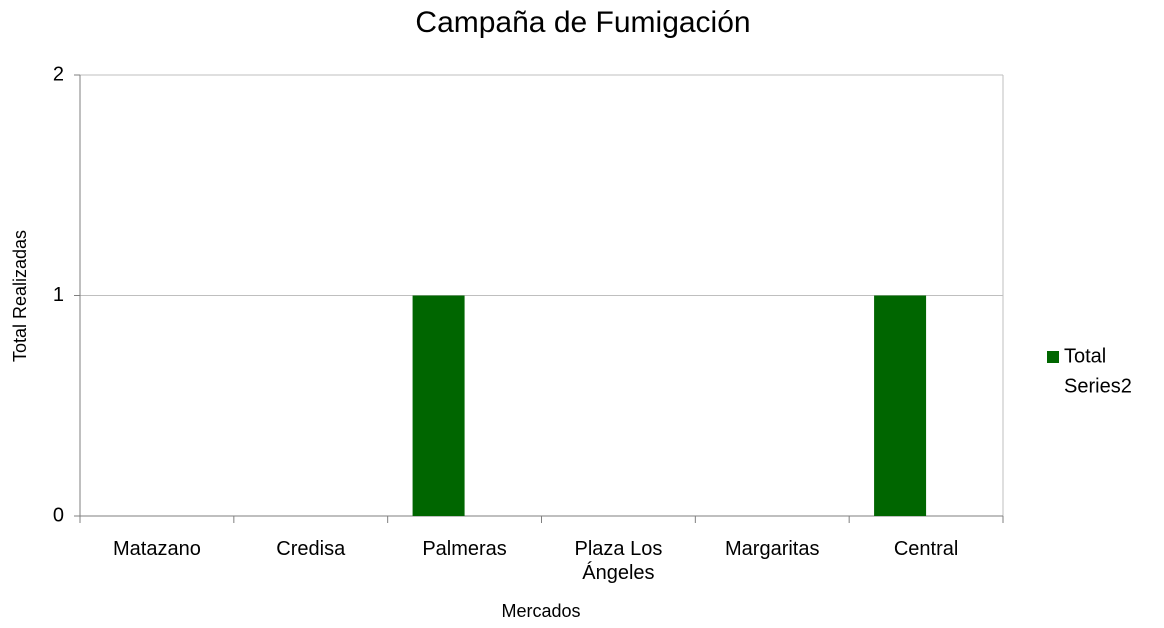 Image resolution: width=1164 pixels, height=628 pixels. What do you see at coordinates (464, 549) in the screenshot?
I see `x-tick-label: Palmeras` at bounding box center [464, 549].